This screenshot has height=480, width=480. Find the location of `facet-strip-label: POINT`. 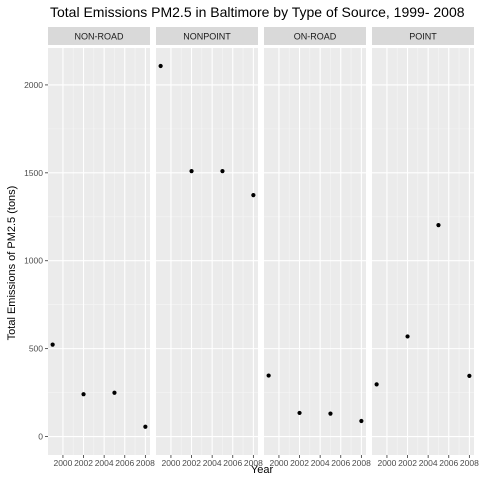

facet-strip-label: POINT is located at coordinates (423, 37).